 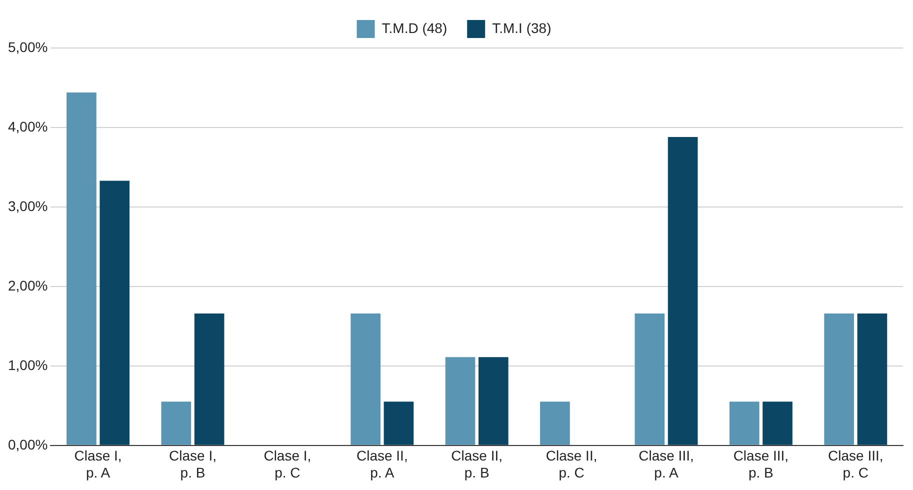 I want to click on x-tick-label: Clase III, p. B, so click(x=761, y=464).